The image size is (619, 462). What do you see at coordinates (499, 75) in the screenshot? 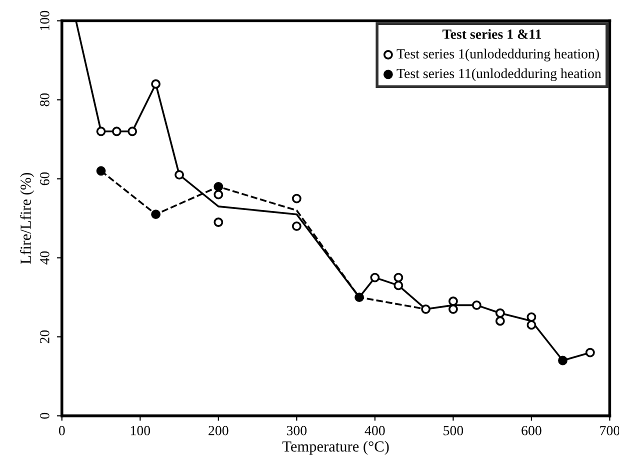
I see `legend-label: Test series 11(unlodedduring heation` at bounding box center [499, 75].